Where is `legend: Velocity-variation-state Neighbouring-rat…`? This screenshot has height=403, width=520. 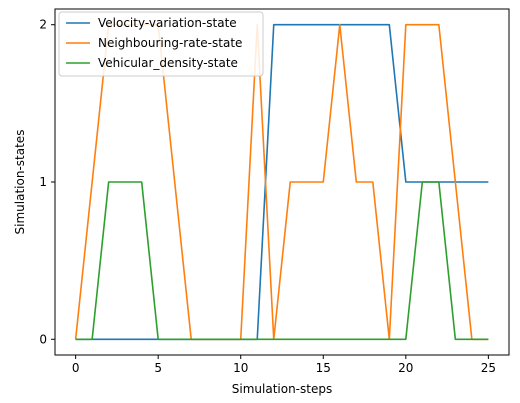
legend: Velocity-variation-state Neighbouring-rat… is located at coordinates (161, 44).